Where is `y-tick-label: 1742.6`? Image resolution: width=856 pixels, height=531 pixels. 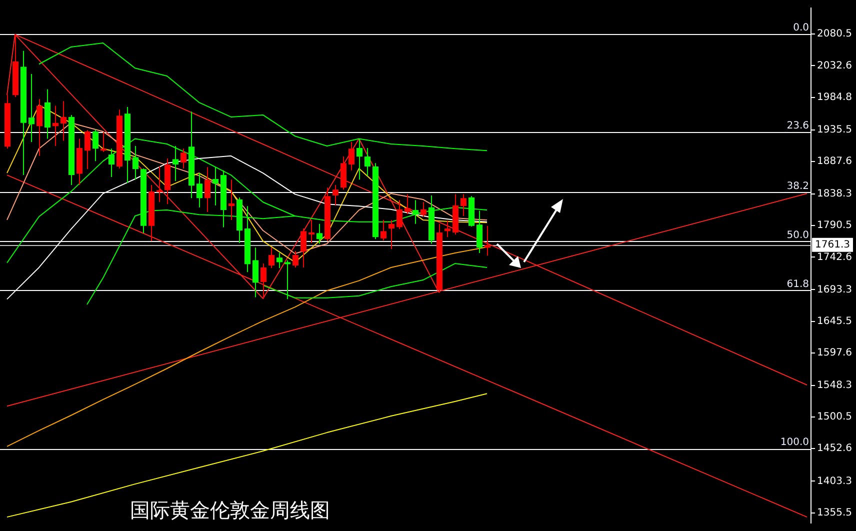 y-tick-label: 1742.6 is located at coordinates (834, 257).